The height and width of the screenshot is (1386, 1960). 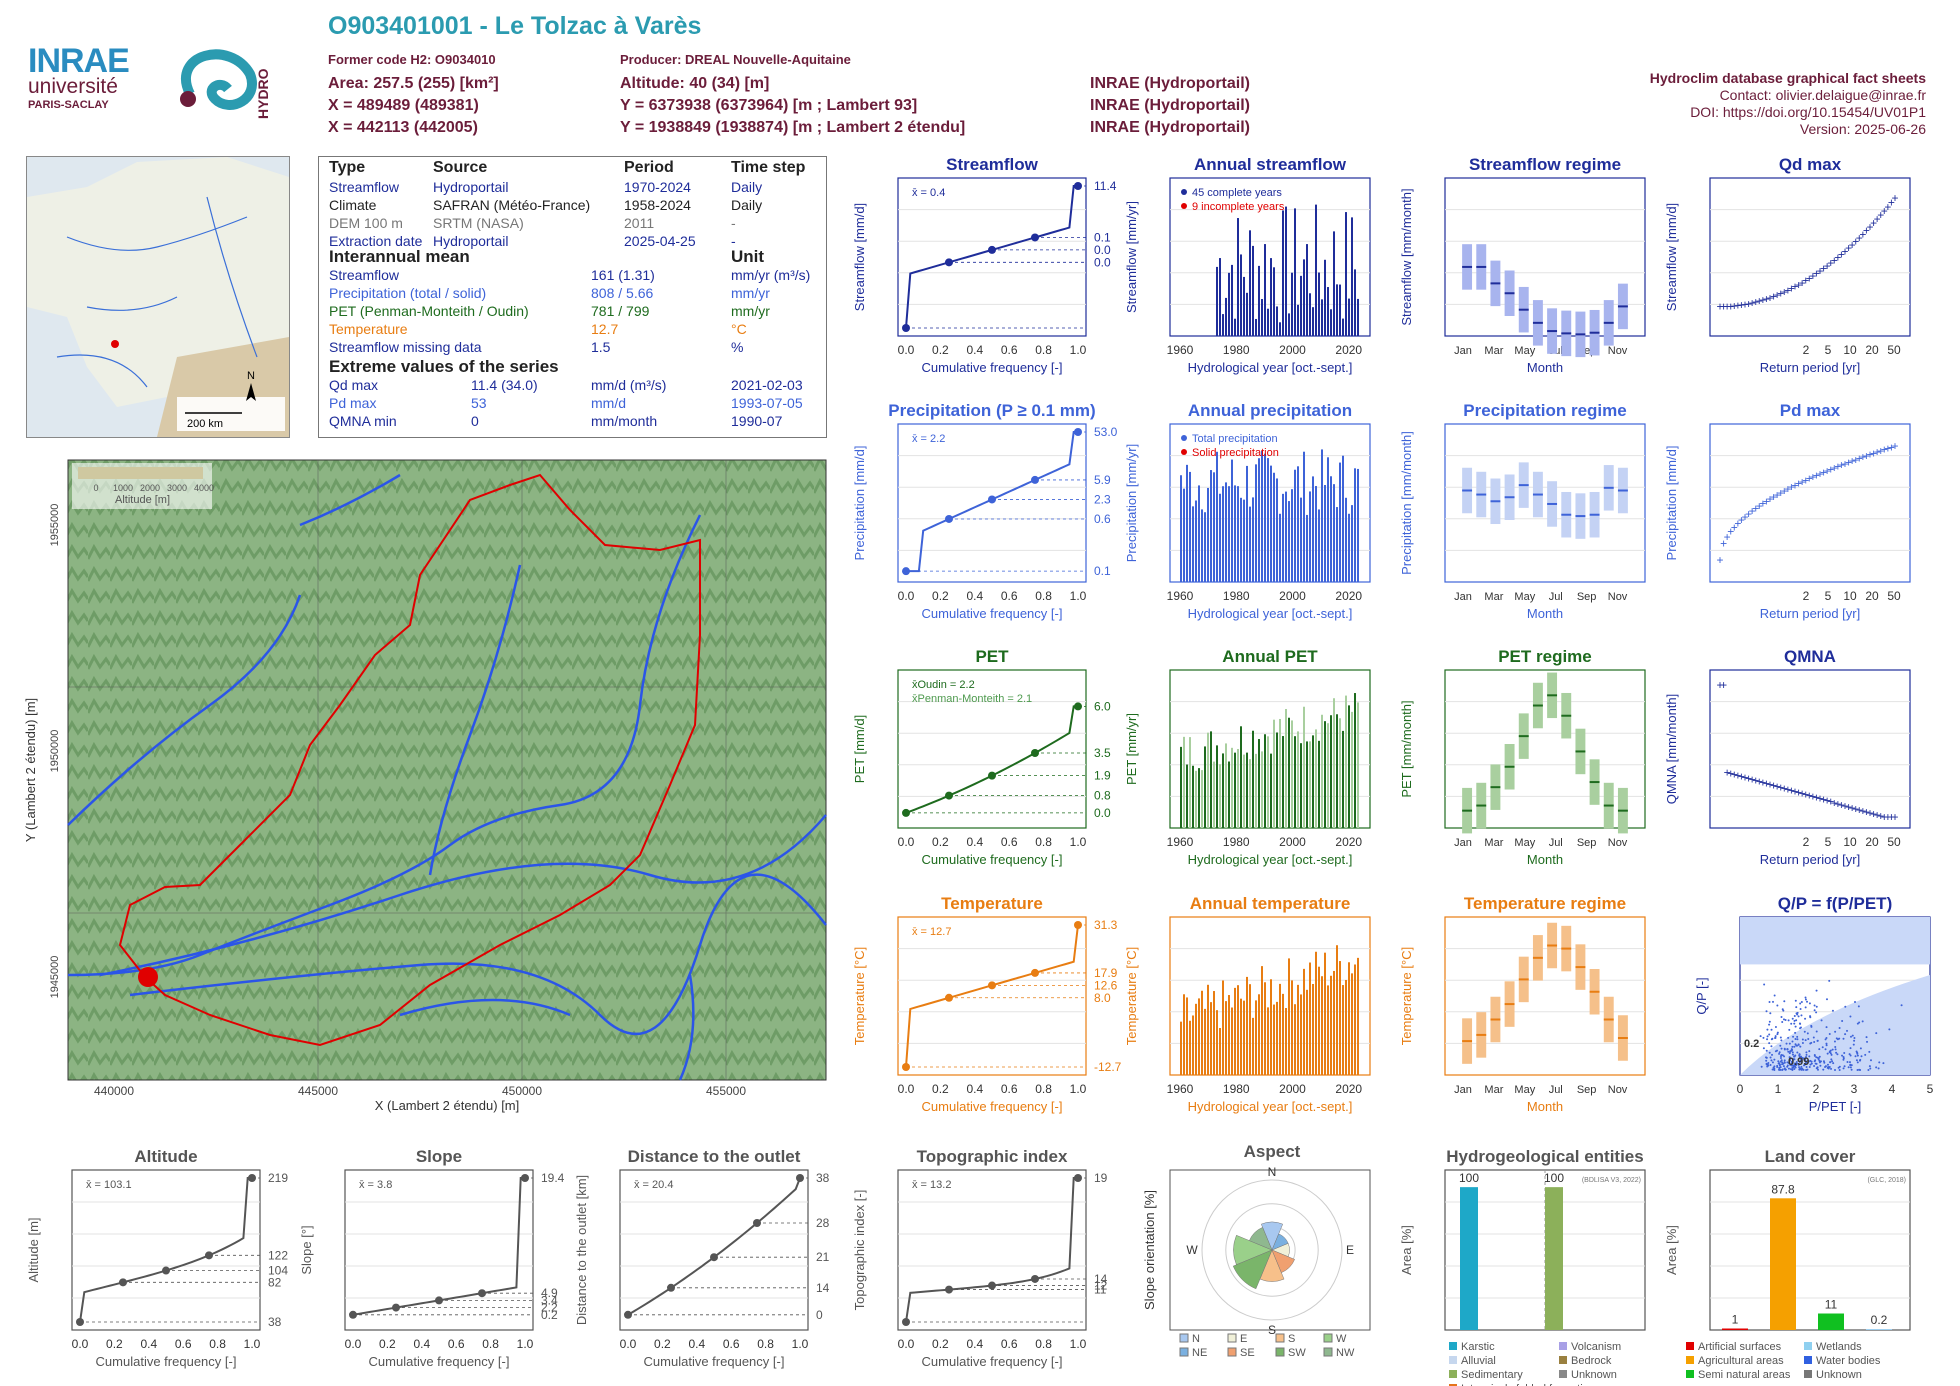 What do you see at coordinates (1184, 206) in the screenshot?
I see `annual_streamflow-legend-marker` at bounding box center [1184, 206].